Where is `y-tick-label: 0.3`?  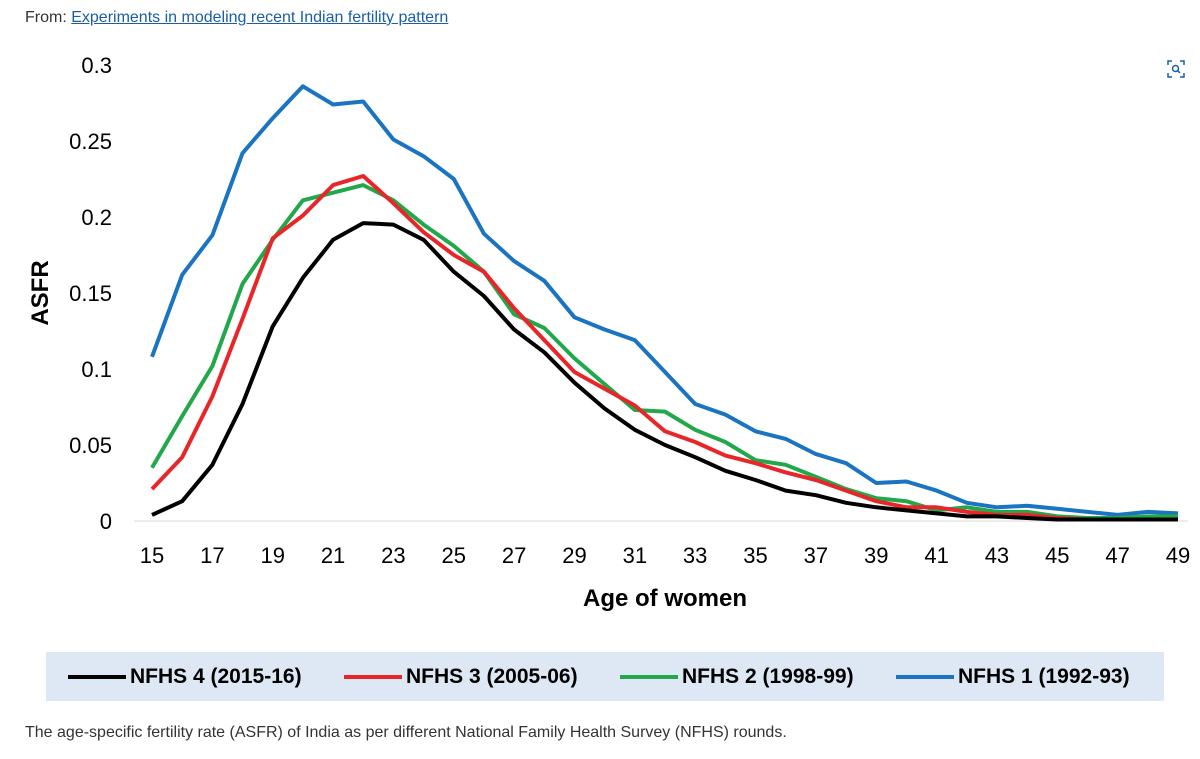 y-tick-label: 0.3 is located at coordinates (96, 65).